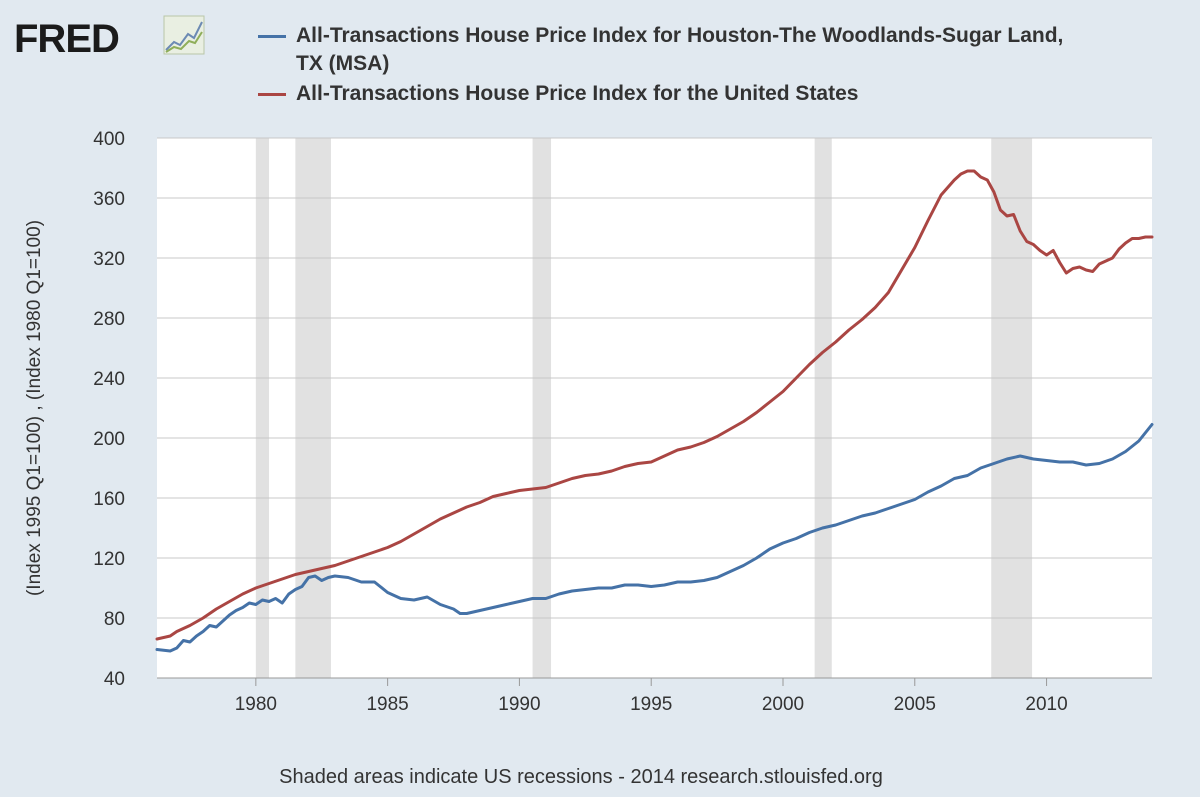 This screenshot has width=1200, height=797. What do you see at coordinates (109, 139) in the screenshot?
I see `y-tick-label: 400` at bounding box center [109, 139].